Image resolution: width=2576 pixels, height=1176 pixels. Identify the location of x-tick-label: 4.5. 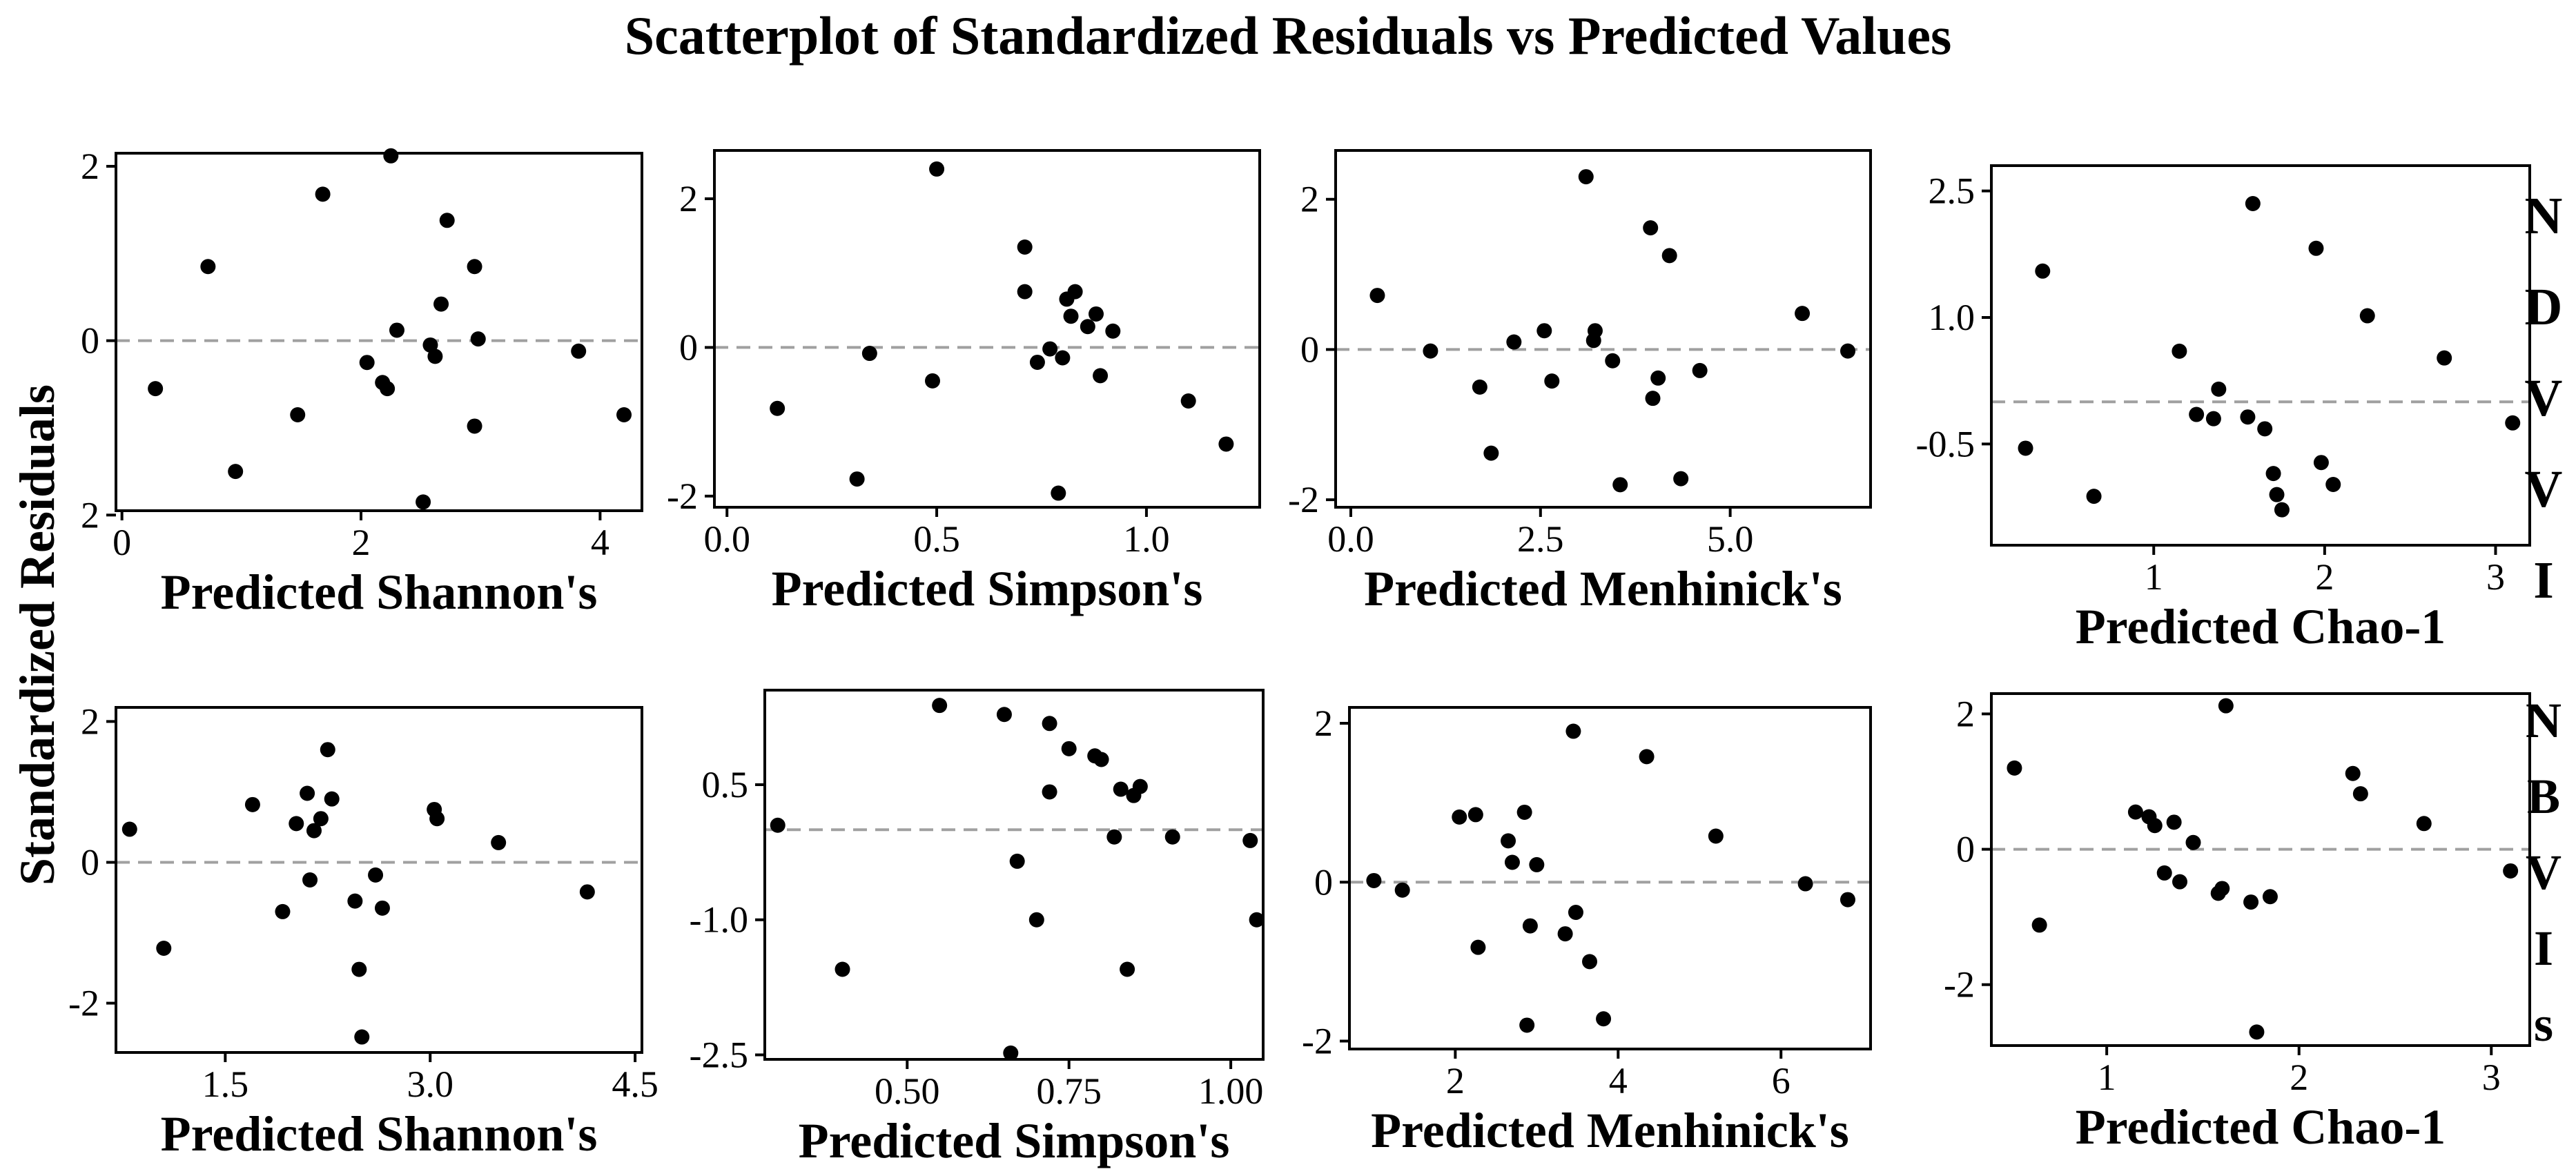
(635, 1084).